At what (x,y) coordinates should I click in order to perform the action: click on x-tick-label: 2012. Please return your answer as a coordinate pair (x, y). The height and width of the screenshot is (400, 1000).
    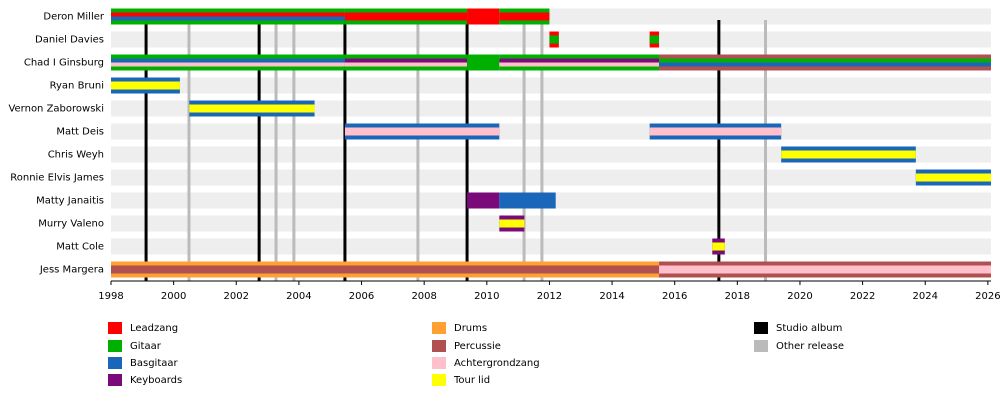
    Looking at the image, I should click on (549, 296).